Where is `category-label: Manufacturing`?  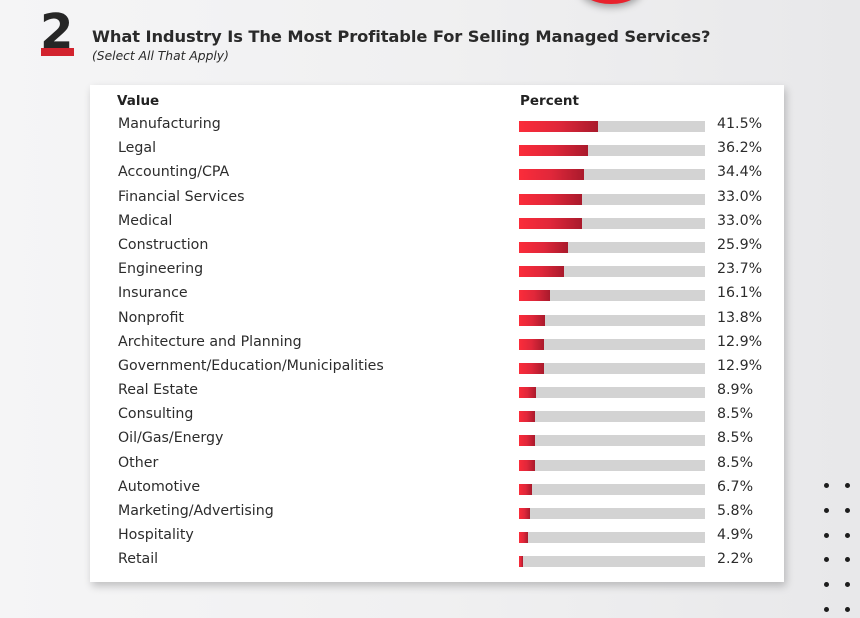 category-label: Manufacturing is located at coordinates (169, 124).